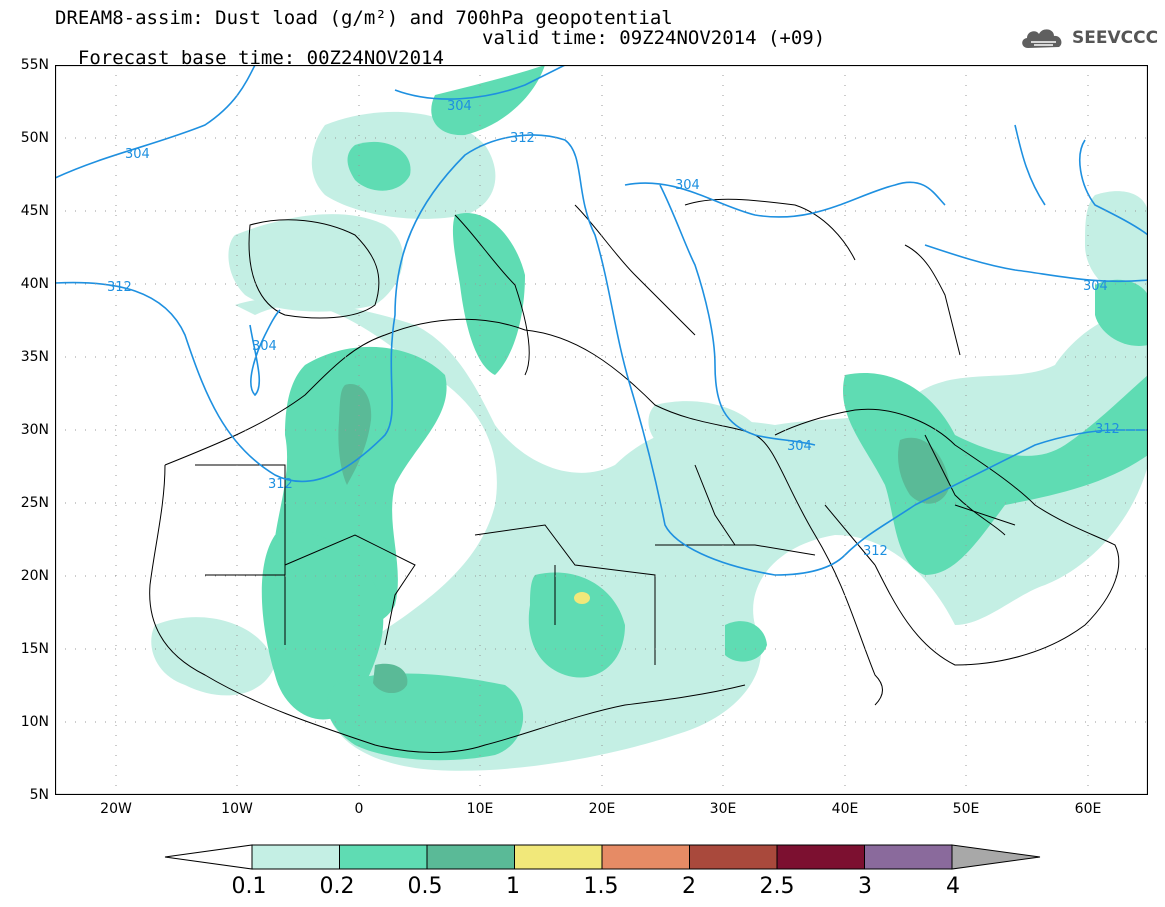 Image resolution: width=1165 pixels, height=907 pixels. What do you see at coordinates (34, 138) in the screenshot?
I see `lat-label: 50N` at bounding box center [34, 138].